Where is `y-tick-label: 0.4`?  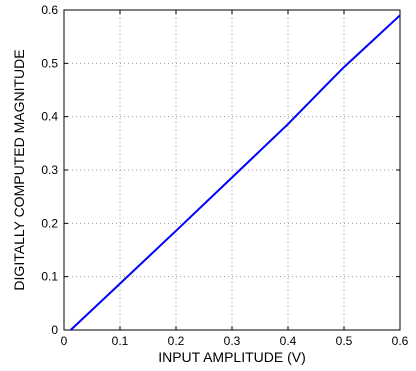 y-tick-label: 0.4 is located at coordinates (49, 117).